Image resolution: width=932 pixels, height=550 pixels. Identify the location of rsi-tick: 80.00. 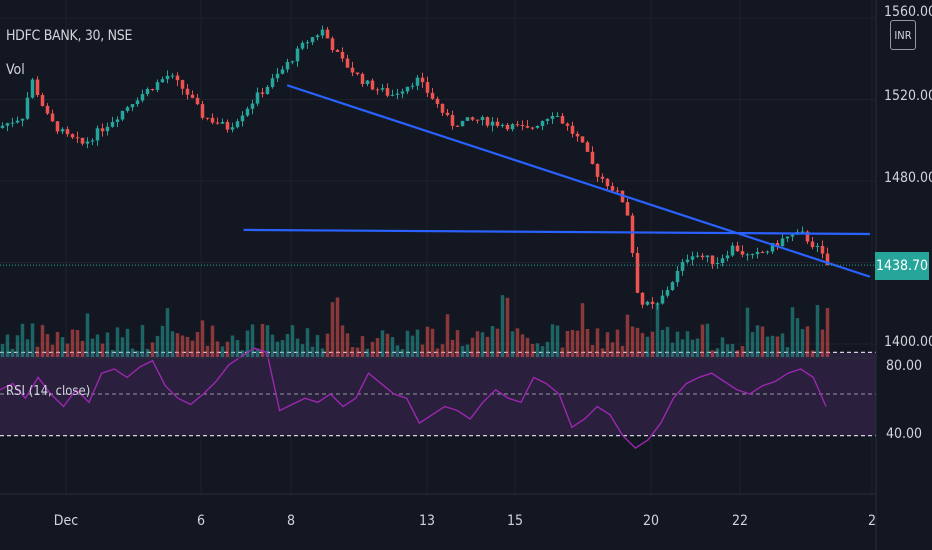
(904, 366).